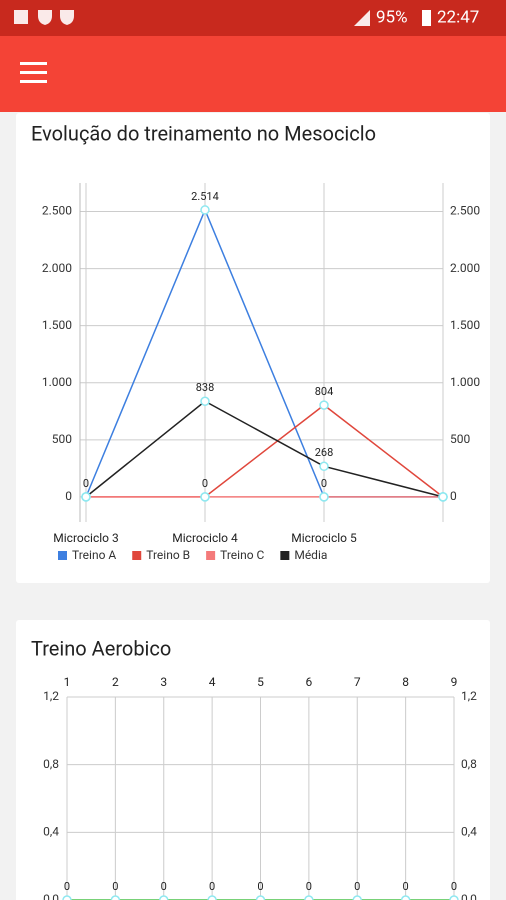 The image size is (506, 900). What do you see at coordinates (115, 682) in the screenshot?
I see `x-tick-label: 2` at bounding box center [115, 682].